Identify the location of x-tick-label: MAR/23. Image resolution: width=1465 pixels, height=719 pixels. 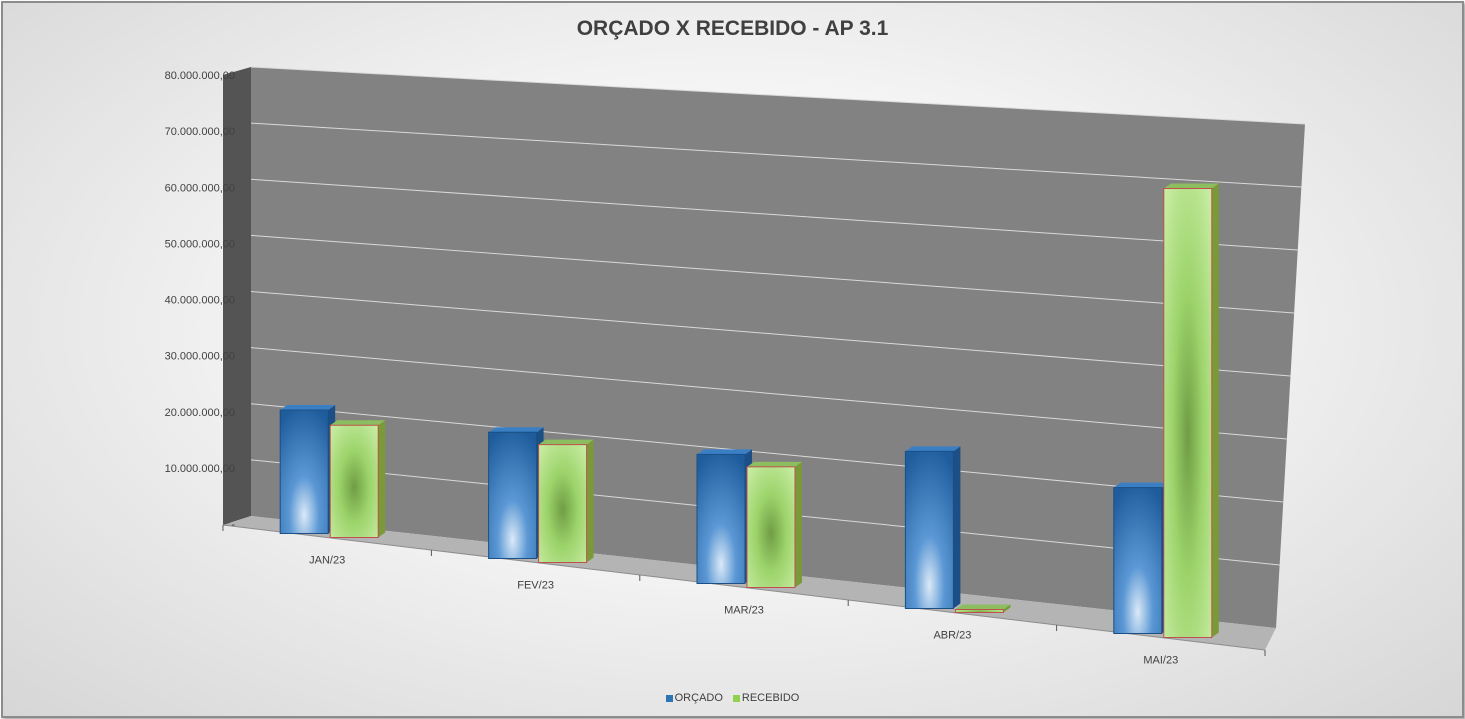
(744, 611).